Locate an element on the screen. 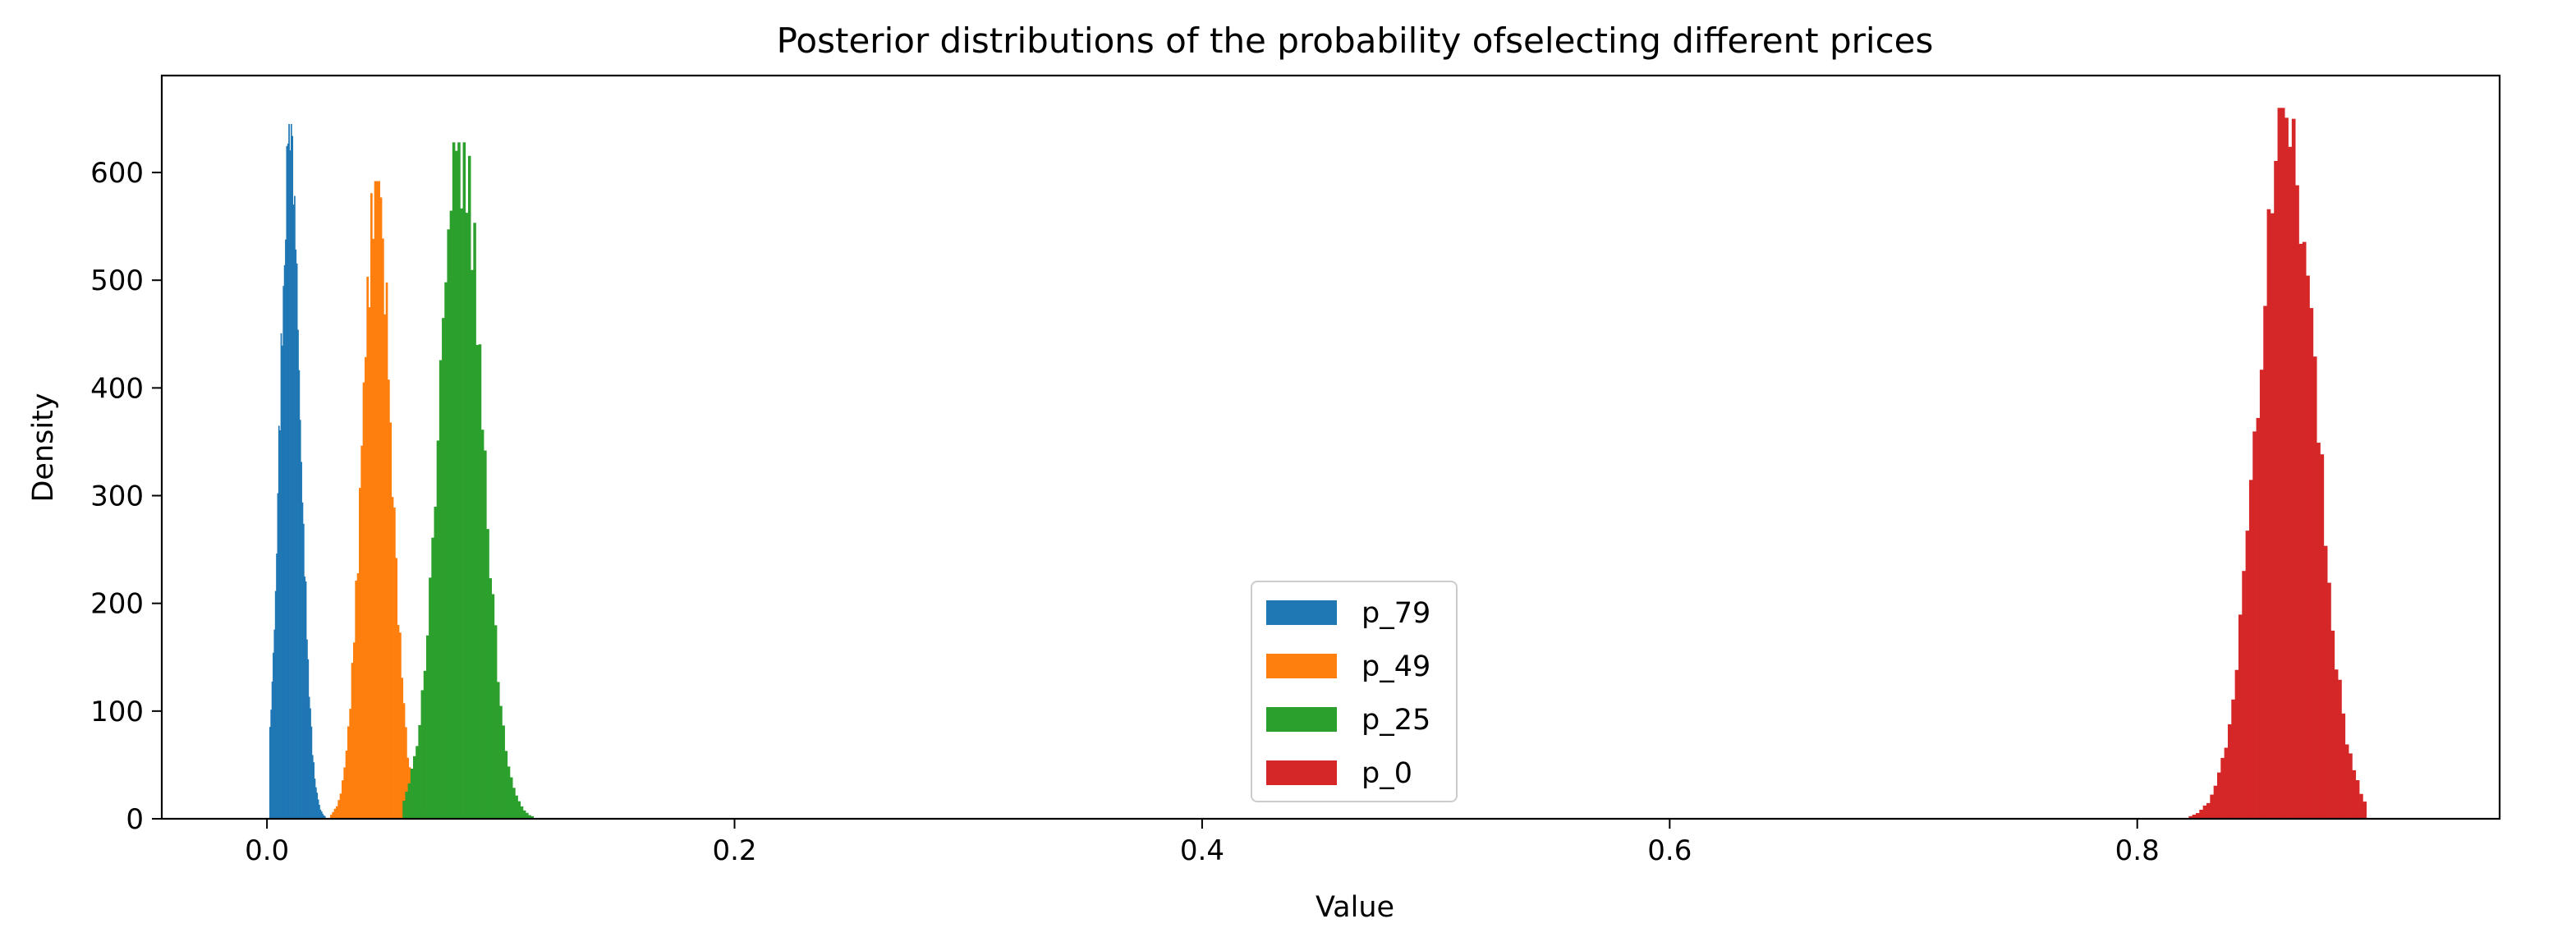  x-axis-label: Value is located at coordinates (1355, 907).